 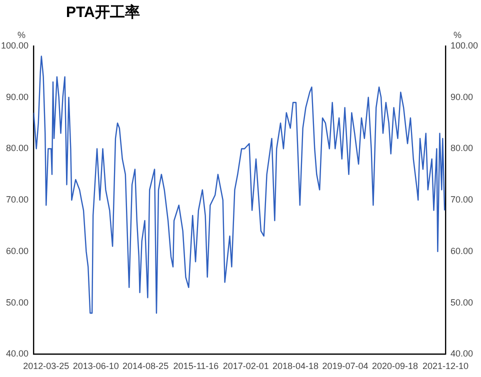 What do you see at coordinates (46, 366) in the screenshot?
I see `x-tick-label: 2012-03-25` at bounding box center [46, 366].